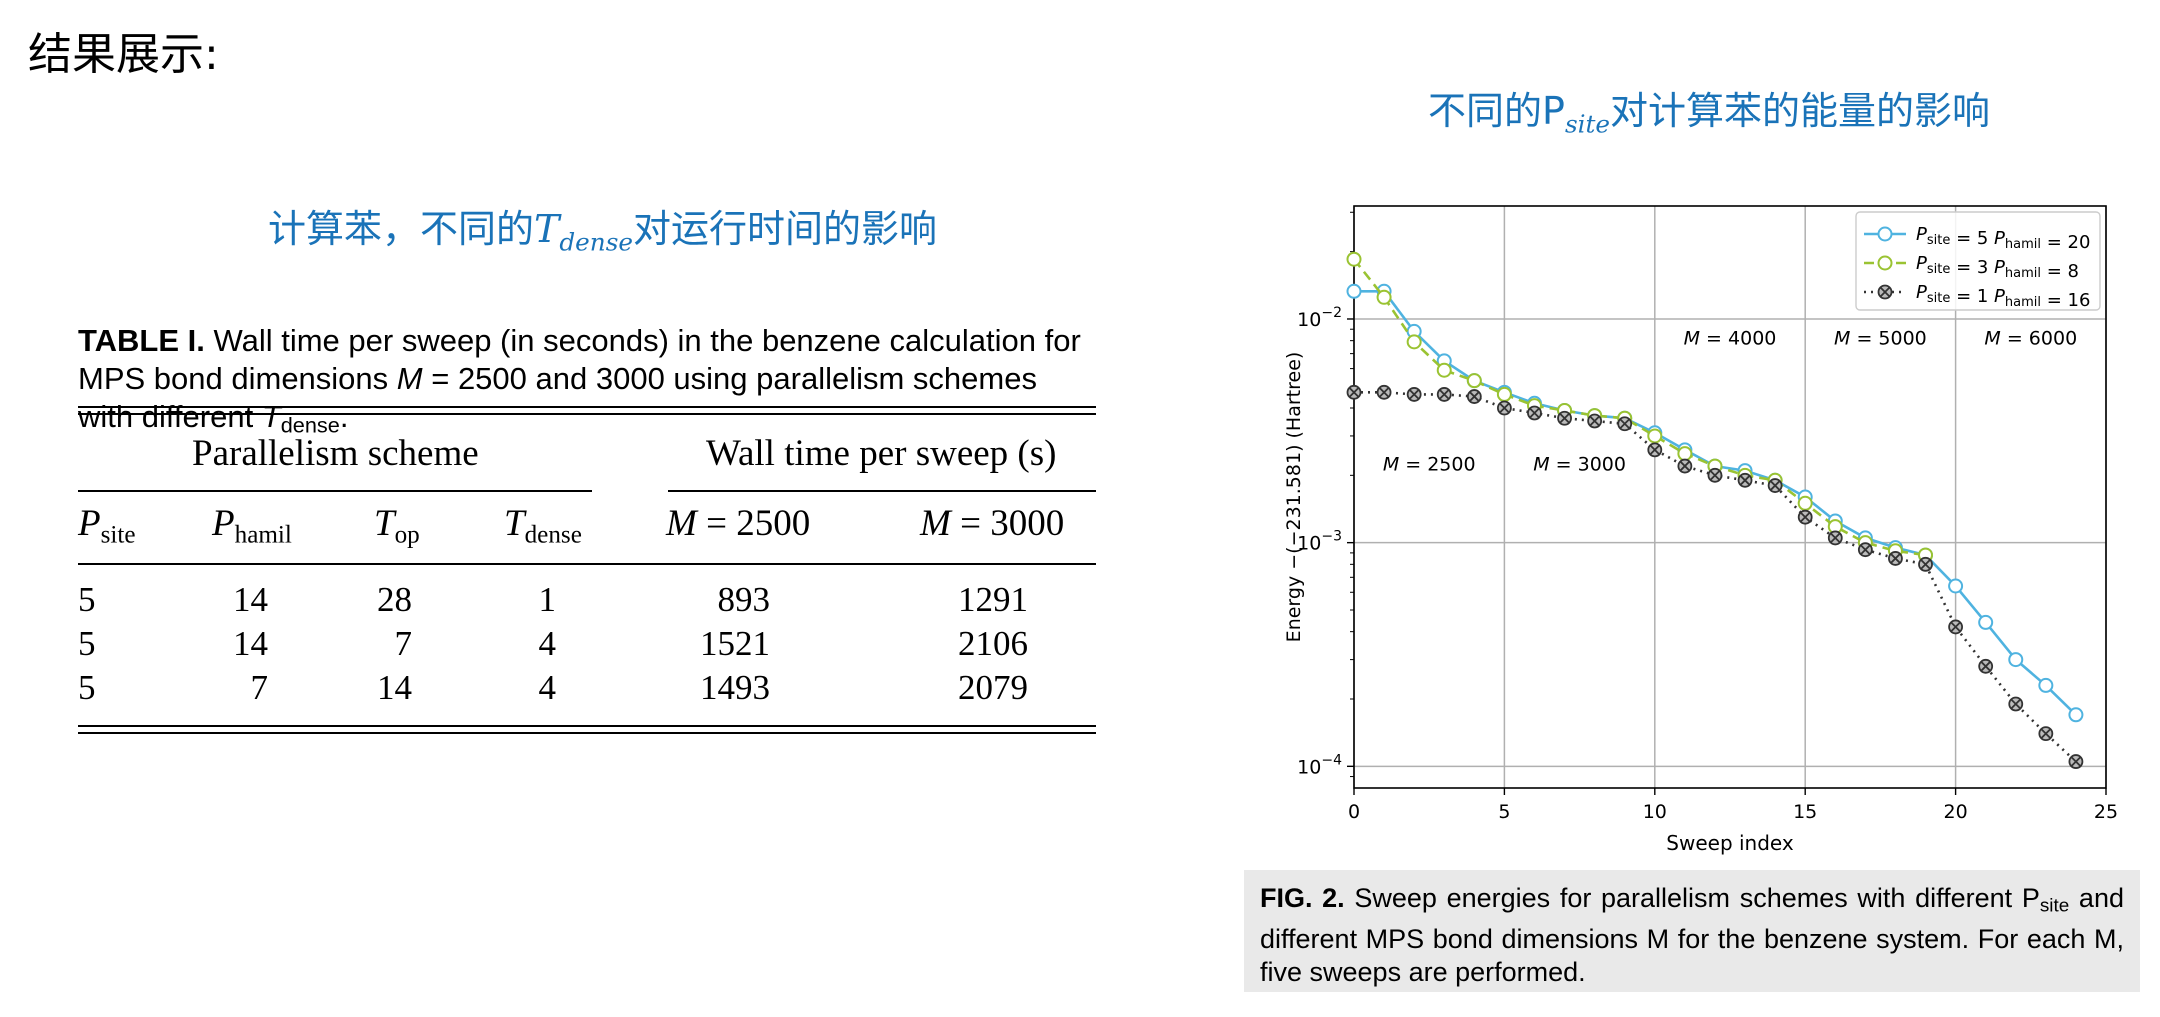 The height and width of the screenshot is (1017, 2160). Describe the element at coordinates (2054, 906) in the screenshot. I see `caption-sub: site` at that location.